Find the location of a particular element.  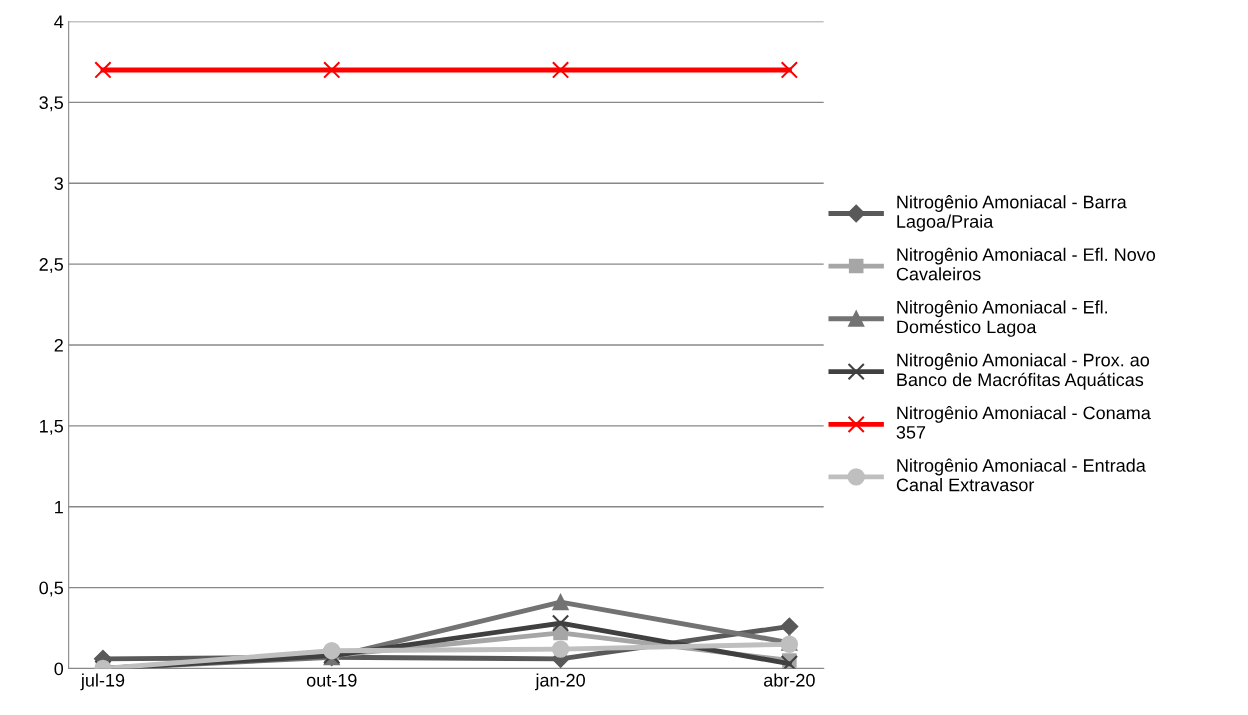

y-tick-label: 3,5 is located at coordinates (51, 104).